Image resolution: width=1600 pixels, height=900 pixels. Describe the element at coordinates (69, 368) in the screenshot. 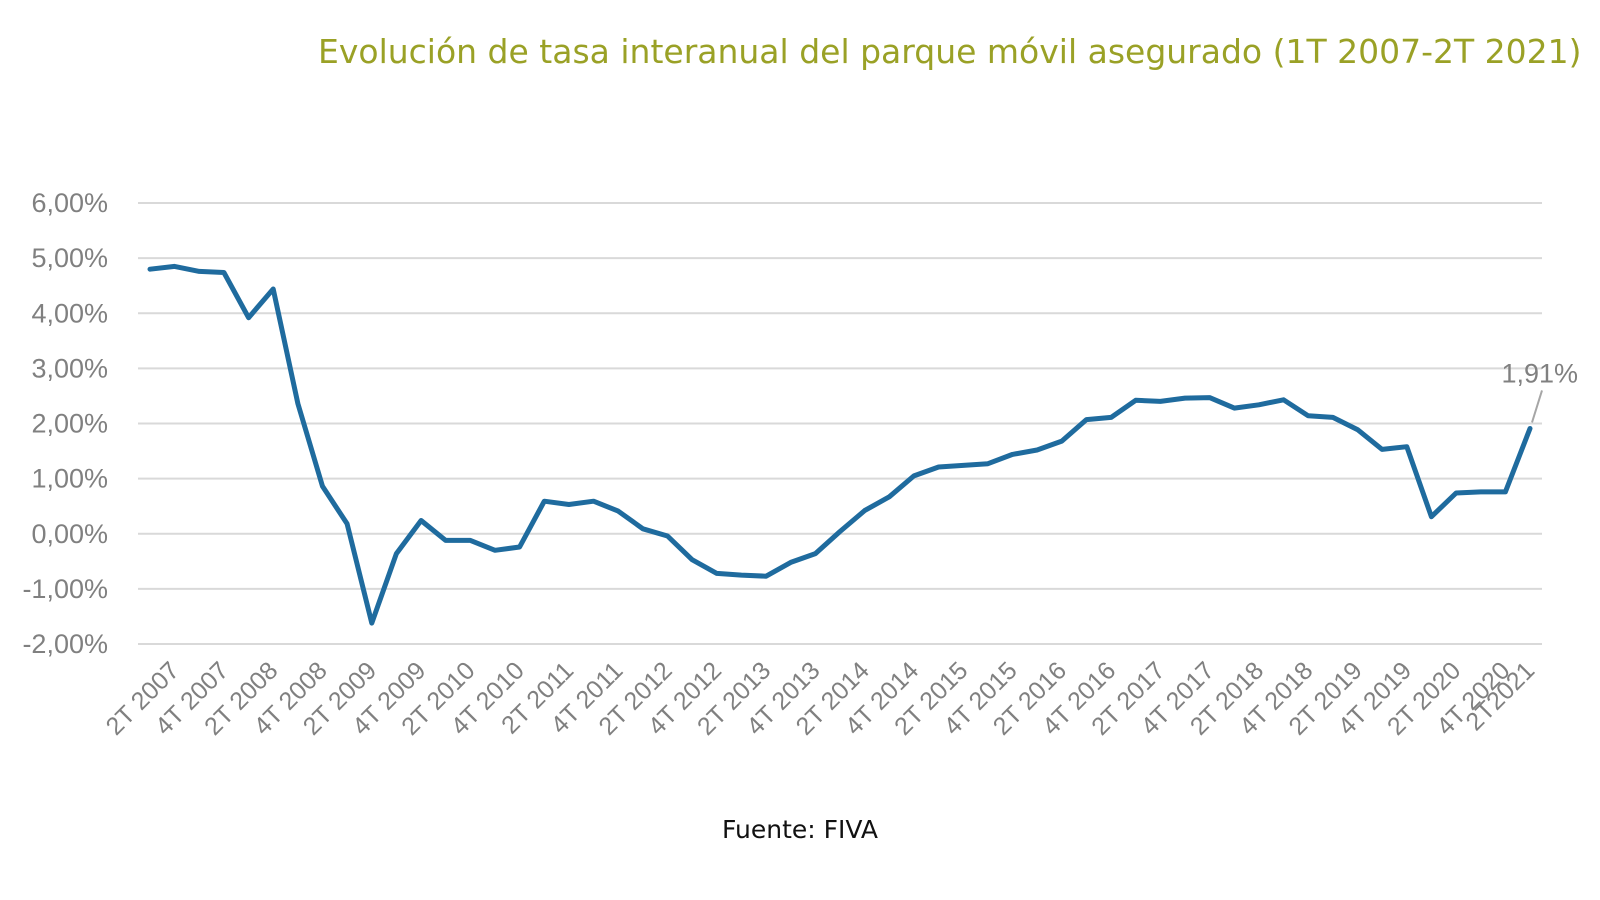

I see `y-tick-label: 3,00%` at that location.